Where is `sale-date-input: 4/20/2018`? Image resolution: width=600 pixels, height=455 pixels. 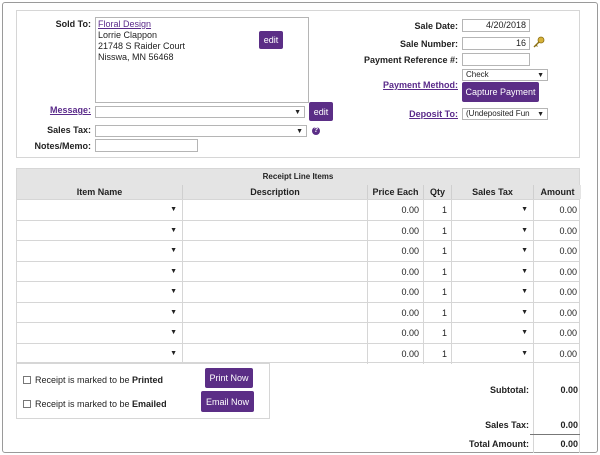
sale-date-input: 4/20/2018 is located at coordinates (496, 25).